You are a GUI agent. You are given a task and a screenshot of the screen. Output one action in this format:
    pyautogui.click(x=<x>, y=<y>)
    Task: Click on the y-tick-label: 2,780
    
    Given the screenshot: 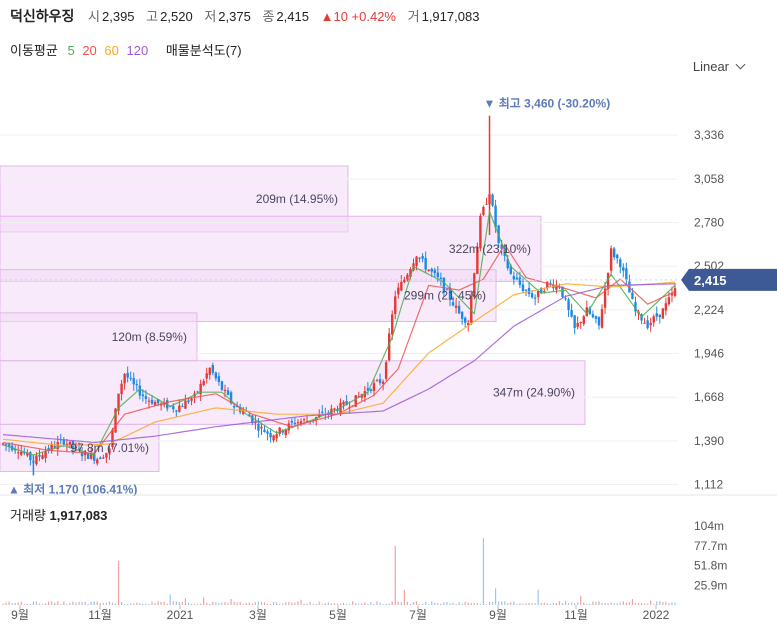 What is the action you would take?
    pyautogui.click(x=709, y=223)
    